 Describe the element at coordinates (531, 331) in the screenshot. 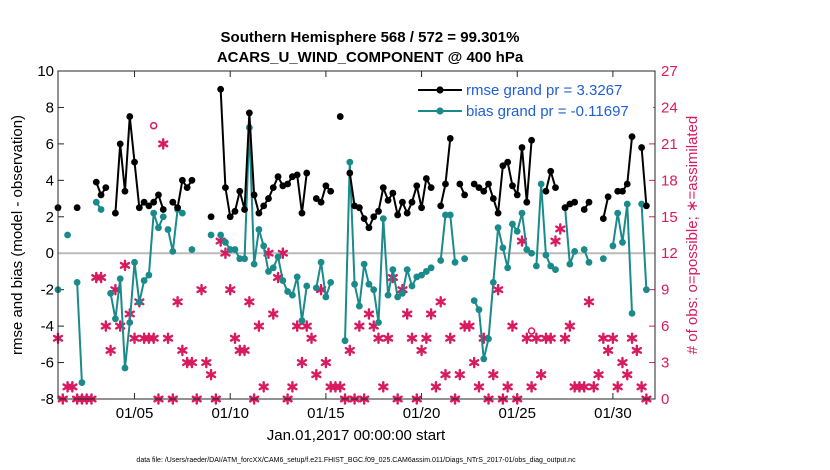

I see `obs-possible-marker` at that location.